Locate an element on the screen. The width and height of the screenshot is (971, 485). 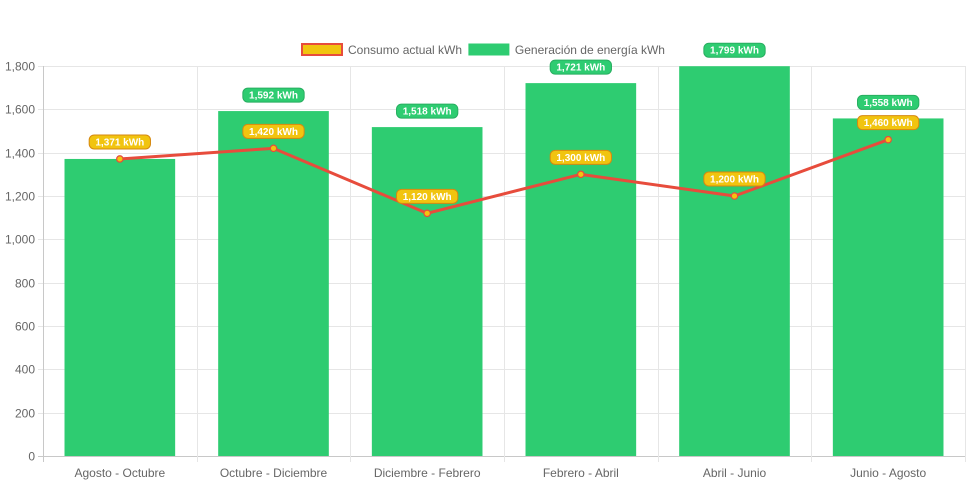
line-value-label: 1,200 kWh is located at coordinates (734, 180).